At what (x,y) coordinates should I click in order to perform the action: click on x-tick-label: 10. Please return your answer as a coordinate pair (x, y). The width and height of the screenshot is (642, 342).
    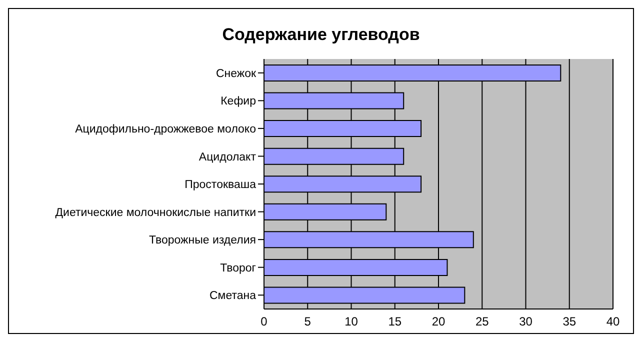
    Looking at the image, I should click on (351, 321).